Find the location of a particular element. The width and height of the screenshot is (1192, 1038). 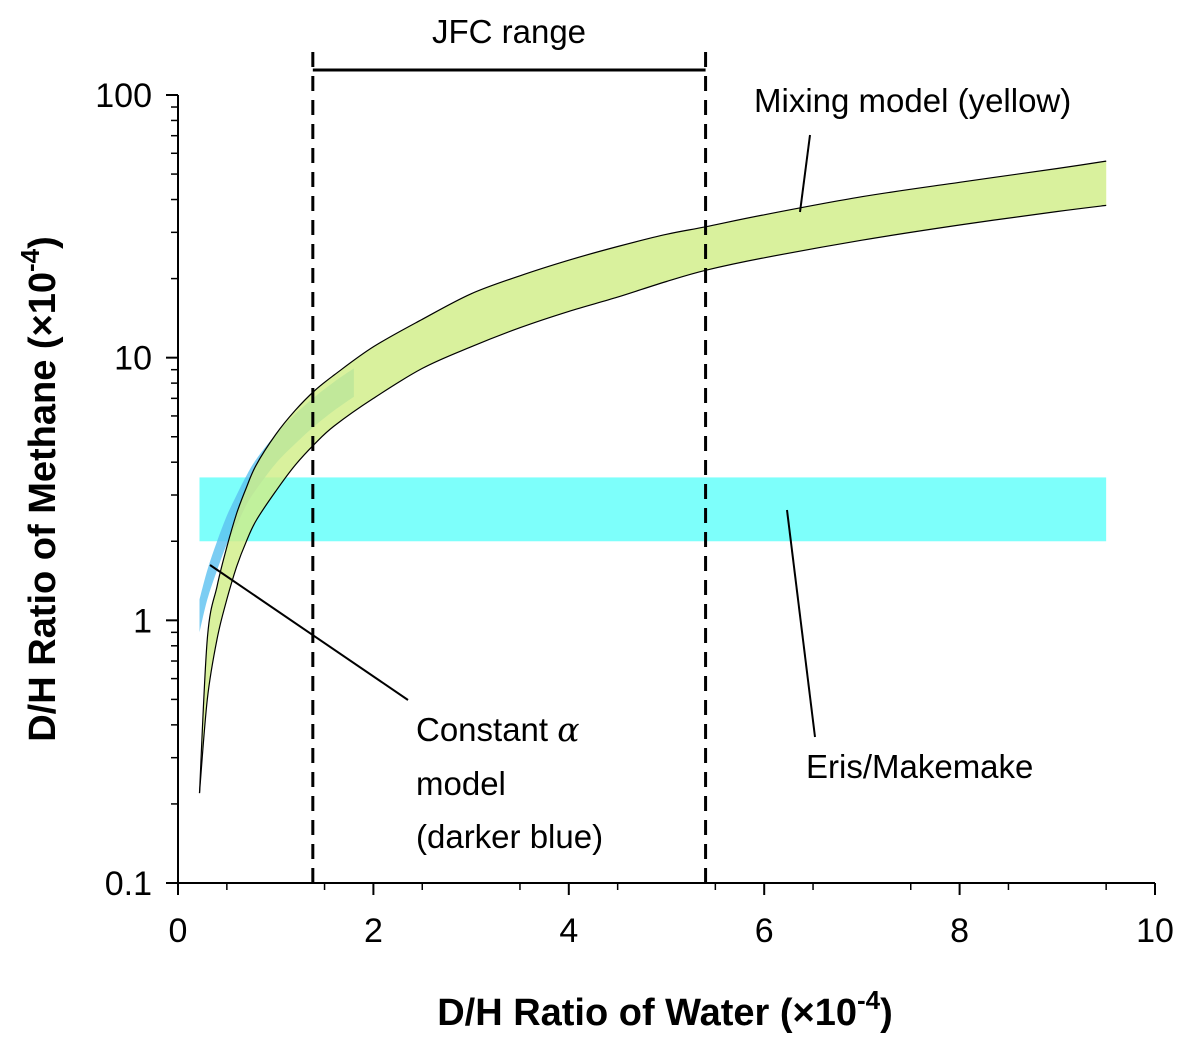

alpha-symbol: α is located at coordinates (568, 729).